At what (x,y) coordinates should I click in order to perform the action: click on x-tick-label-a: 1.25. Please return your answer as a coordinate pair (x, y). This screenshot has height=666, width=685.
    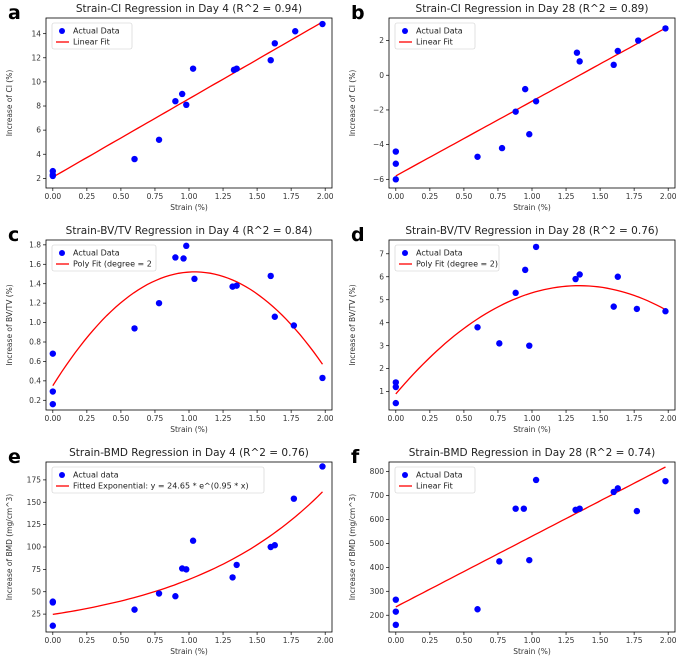
    Looking at the image, I should click on (223, 196).